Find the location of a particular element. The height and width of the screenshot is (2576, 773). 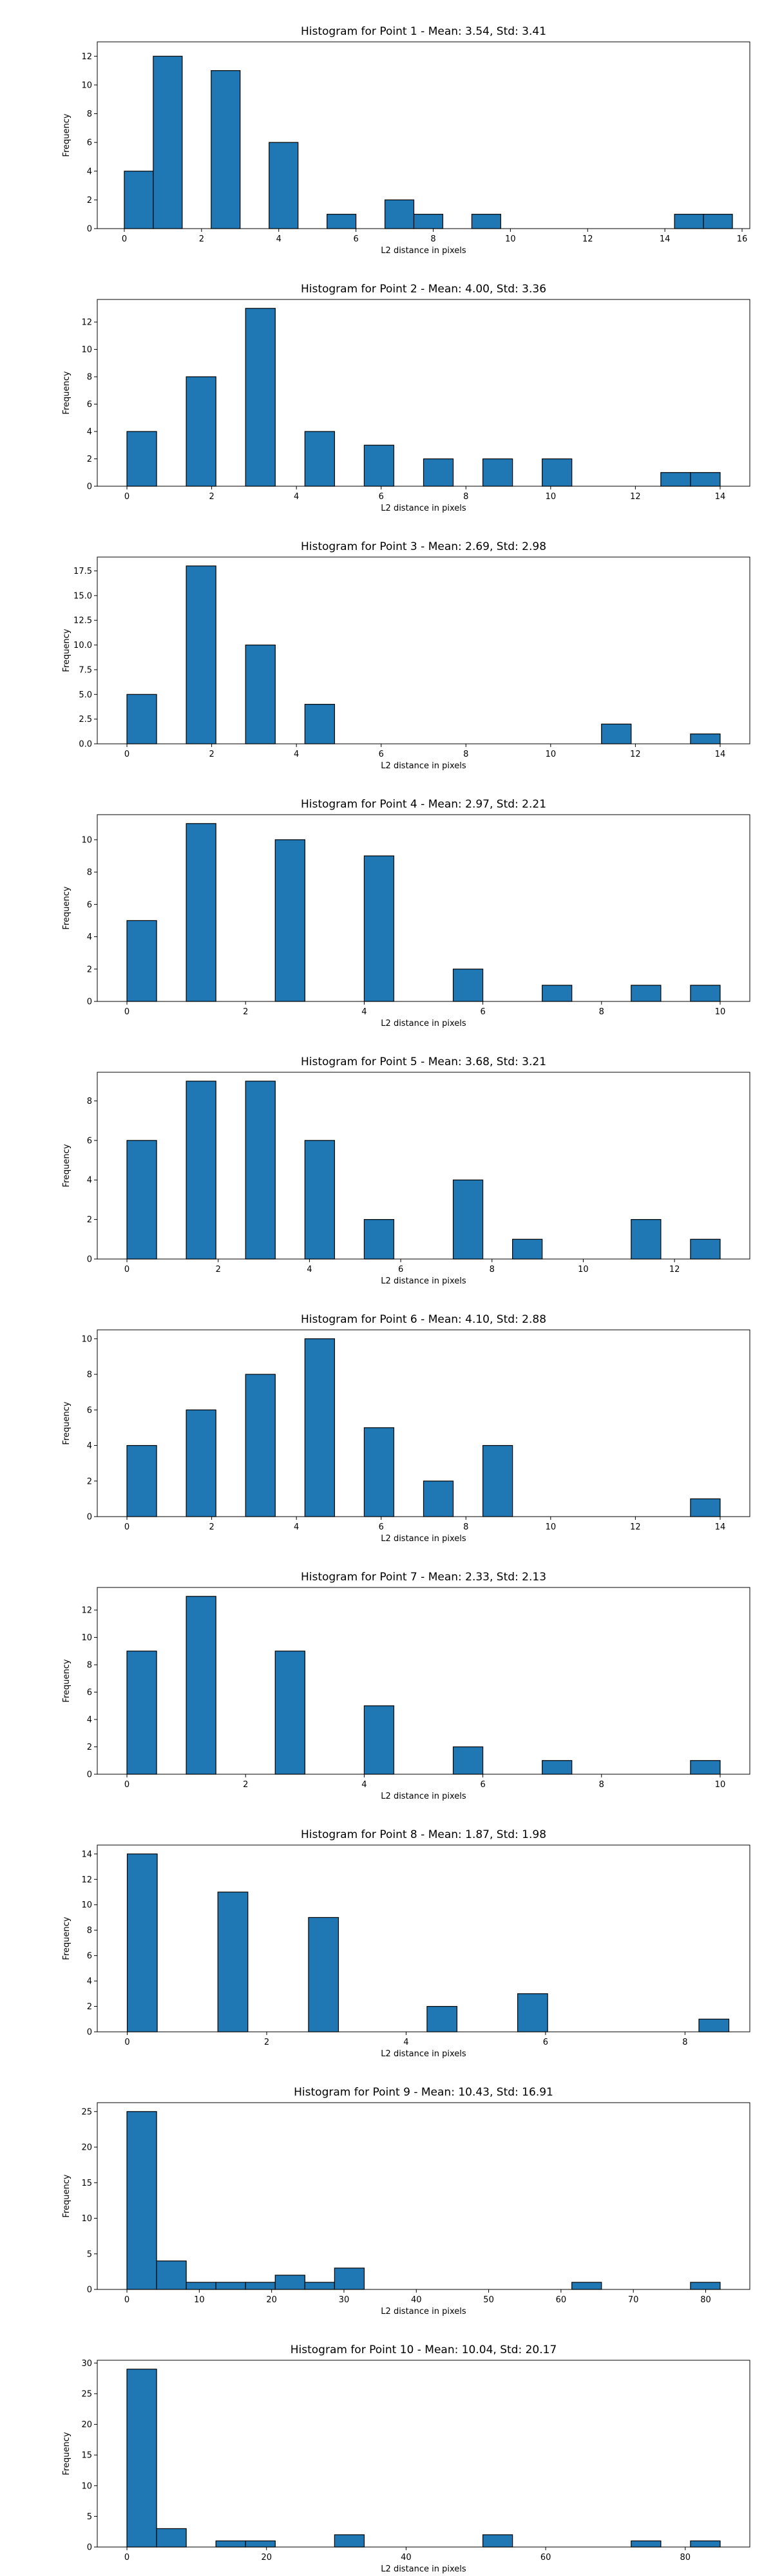

y-tick: 5 is located at coordinates (92, 2254).